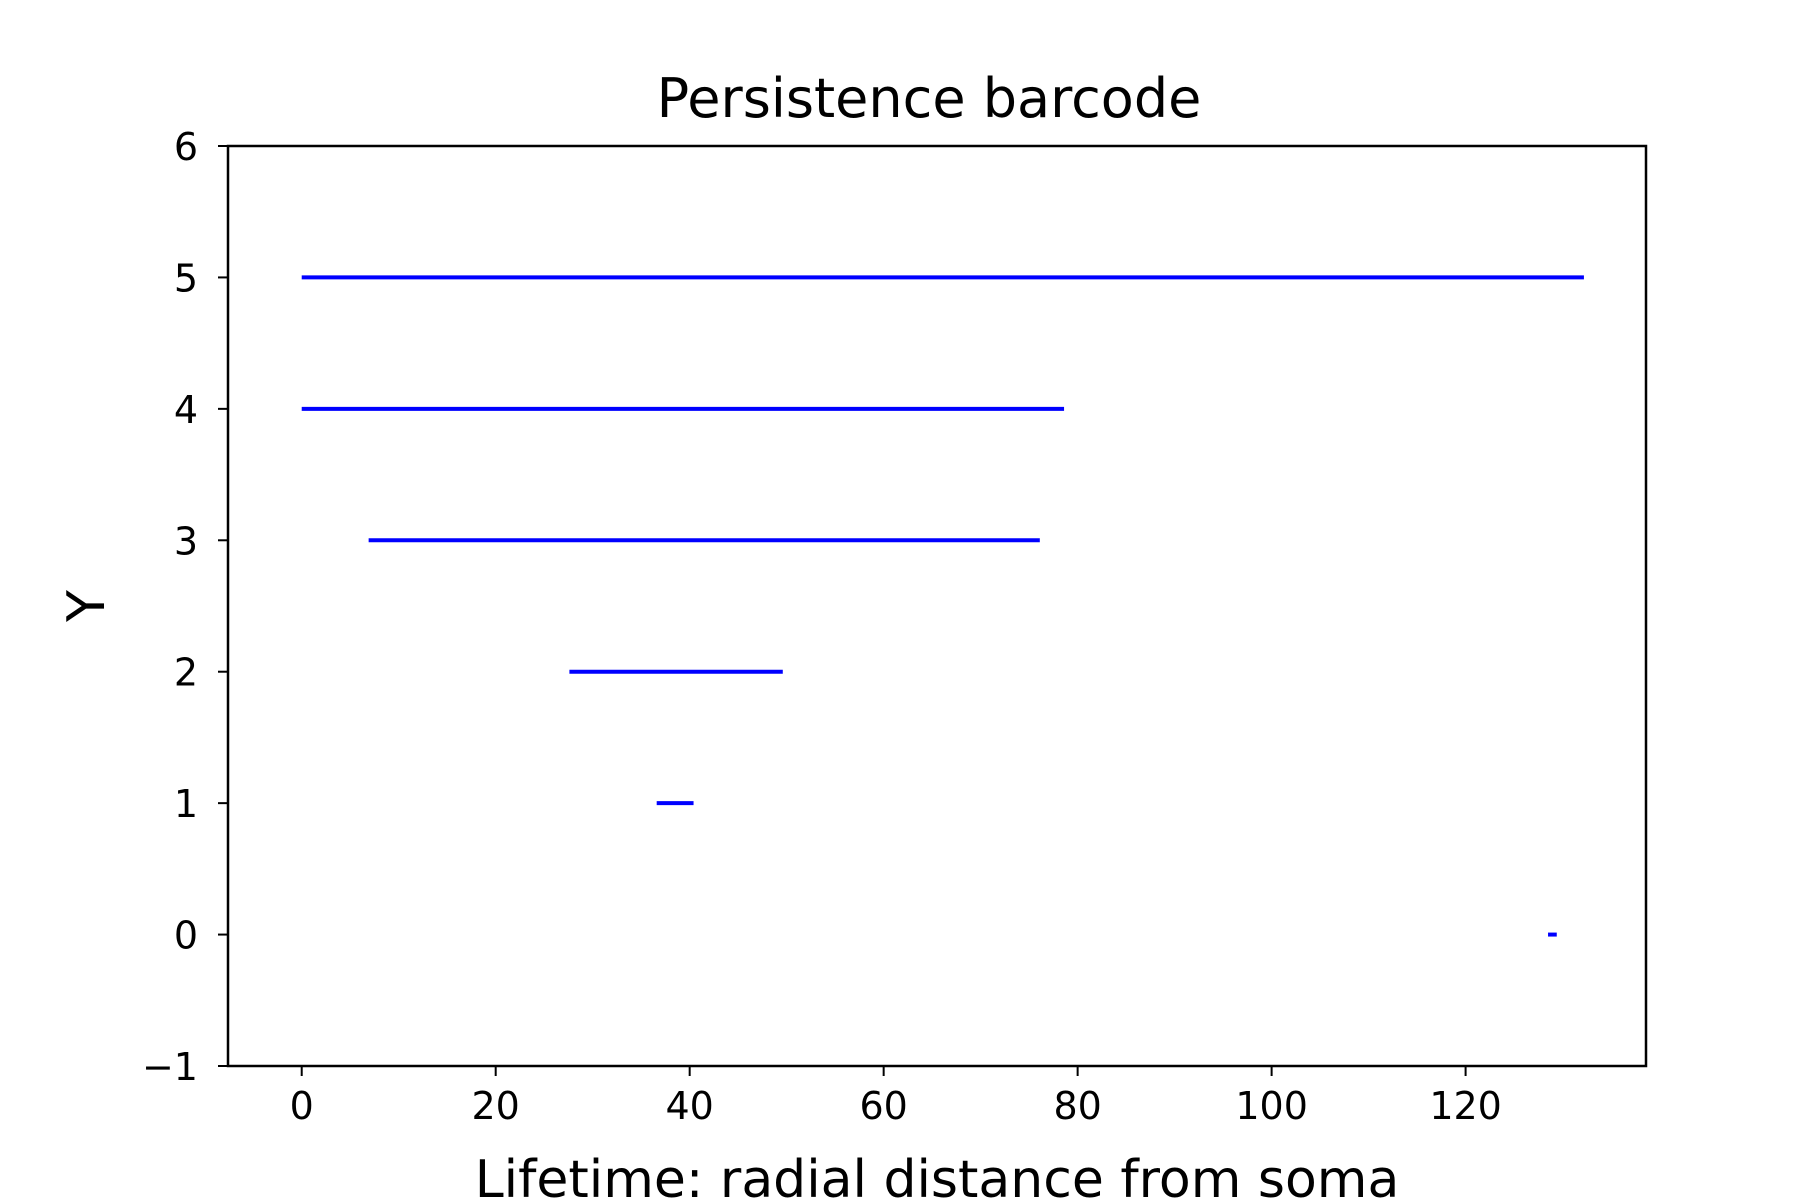  I want to click on x-tick-label: 60, so click(883, 1106).